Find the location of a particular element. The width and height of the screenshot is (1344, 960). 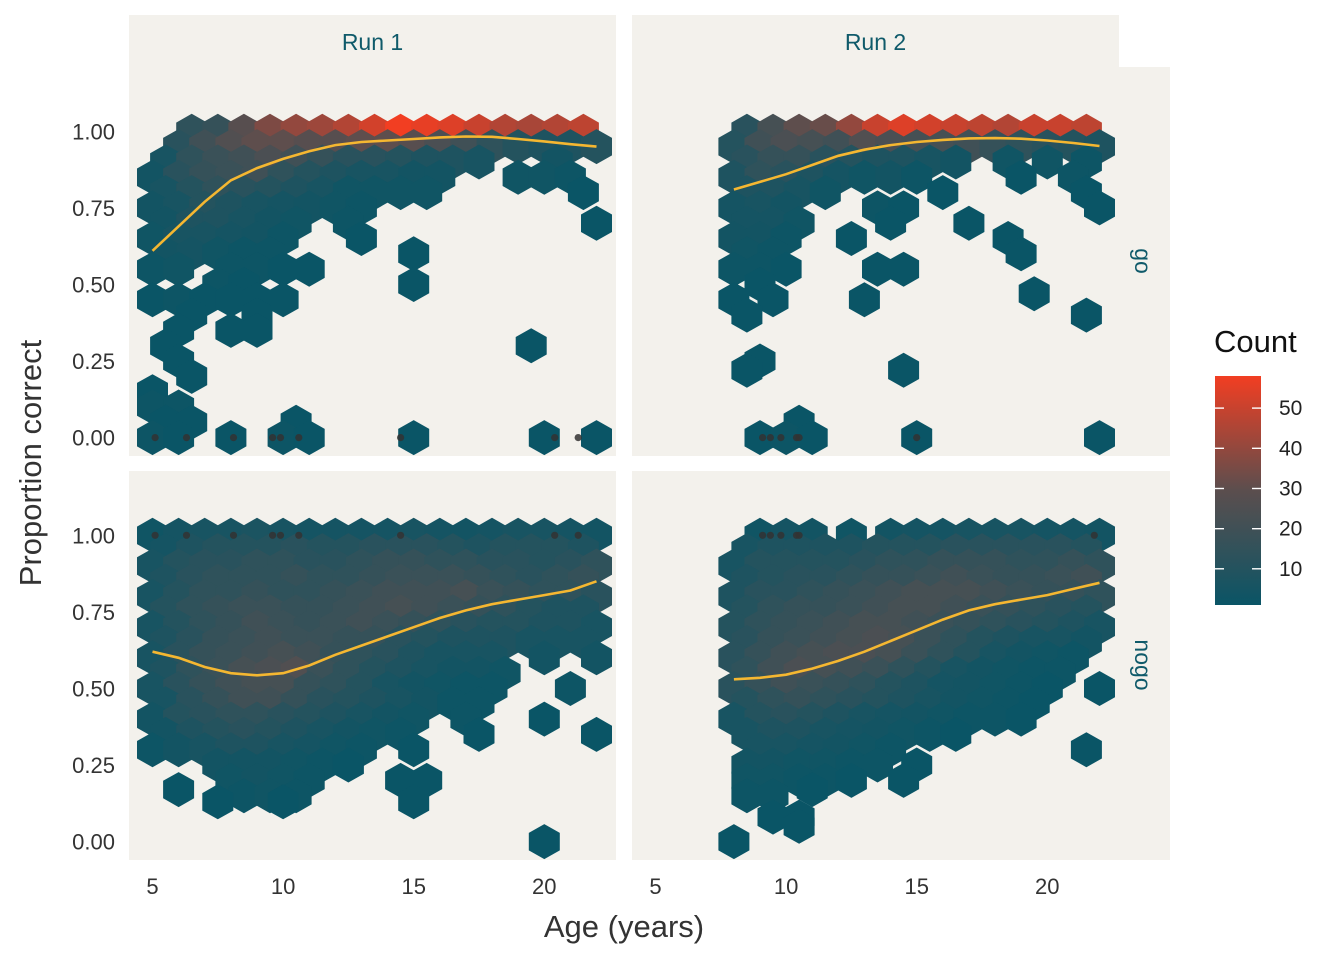

legend: Count 10 20 30 40 50 is located at coordinates (1258, 464).